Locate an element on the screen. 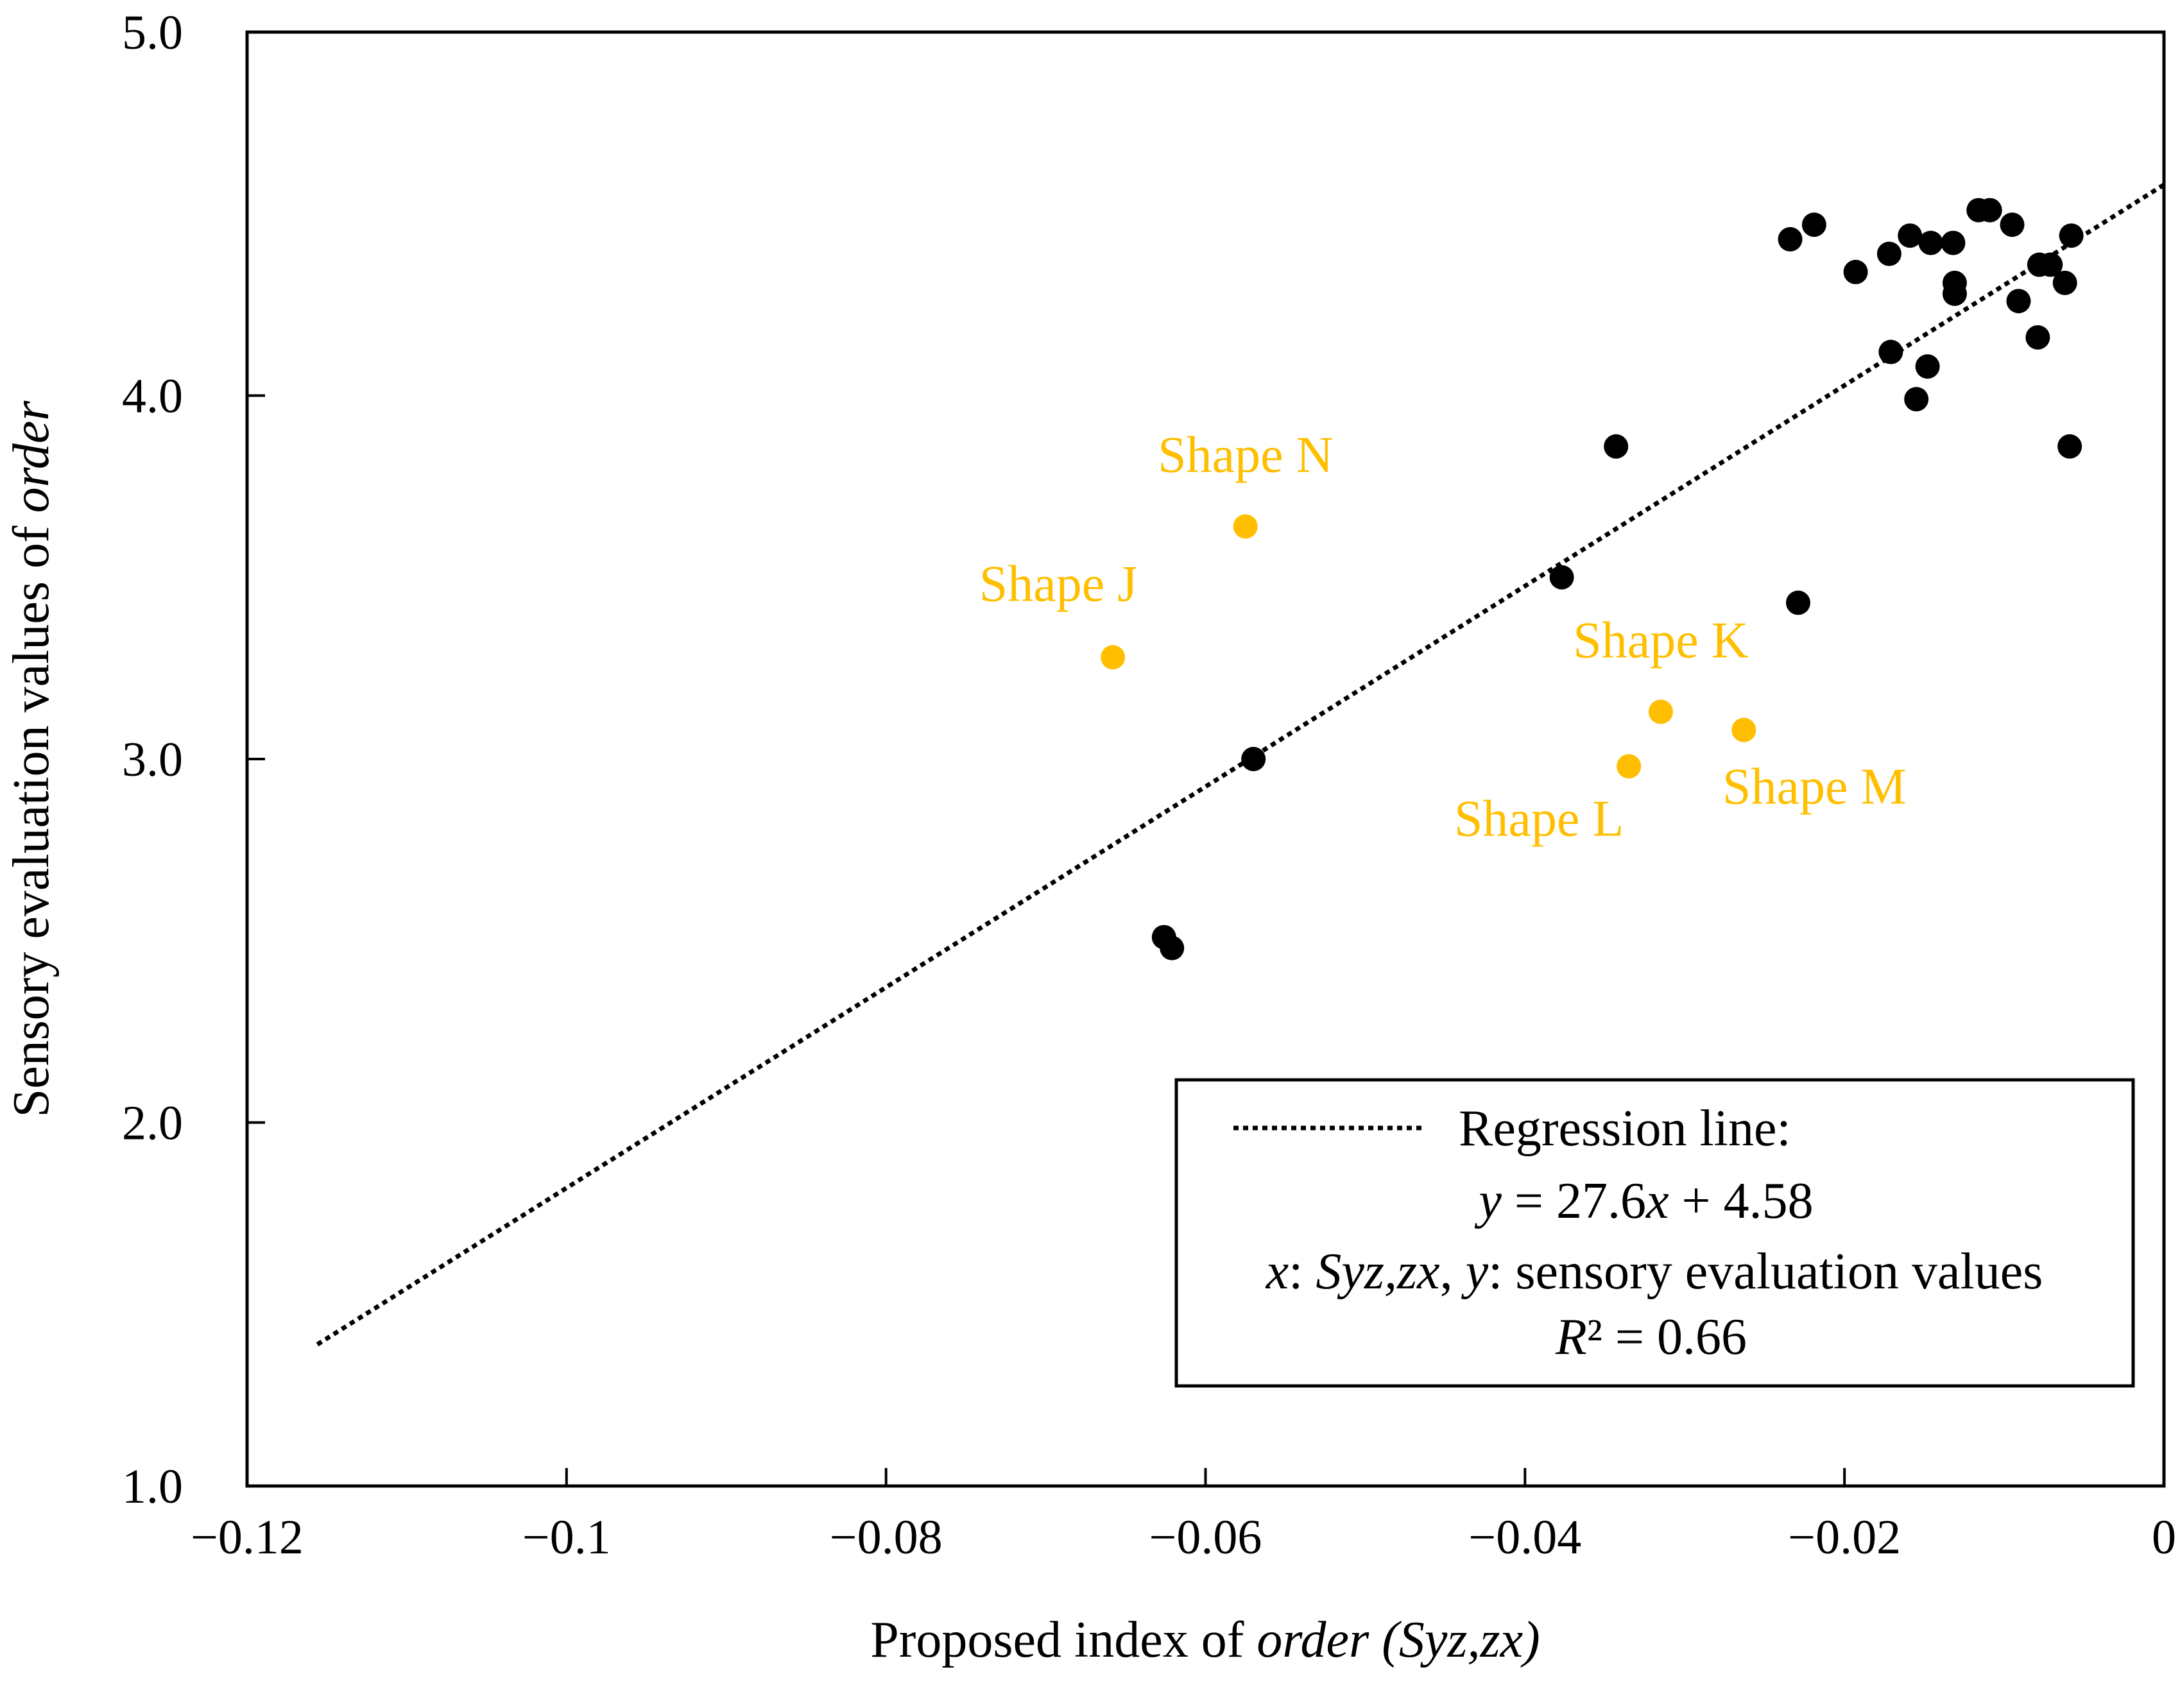 The image size is (2180, 1708). highlighted-point-label: Shape J is located at coordinates (1058, 584).